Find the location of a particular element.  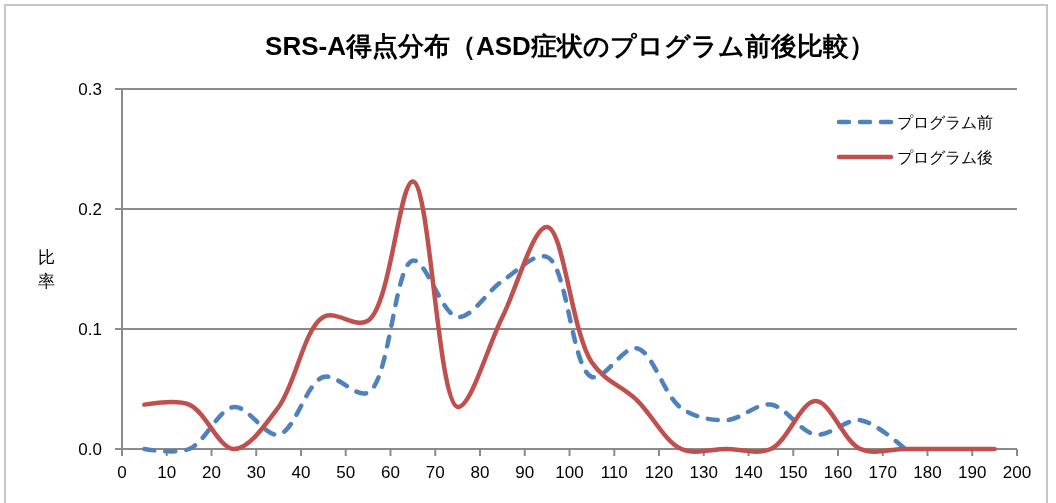

x-tick-label: 150 is located at coordinates (793, 472).